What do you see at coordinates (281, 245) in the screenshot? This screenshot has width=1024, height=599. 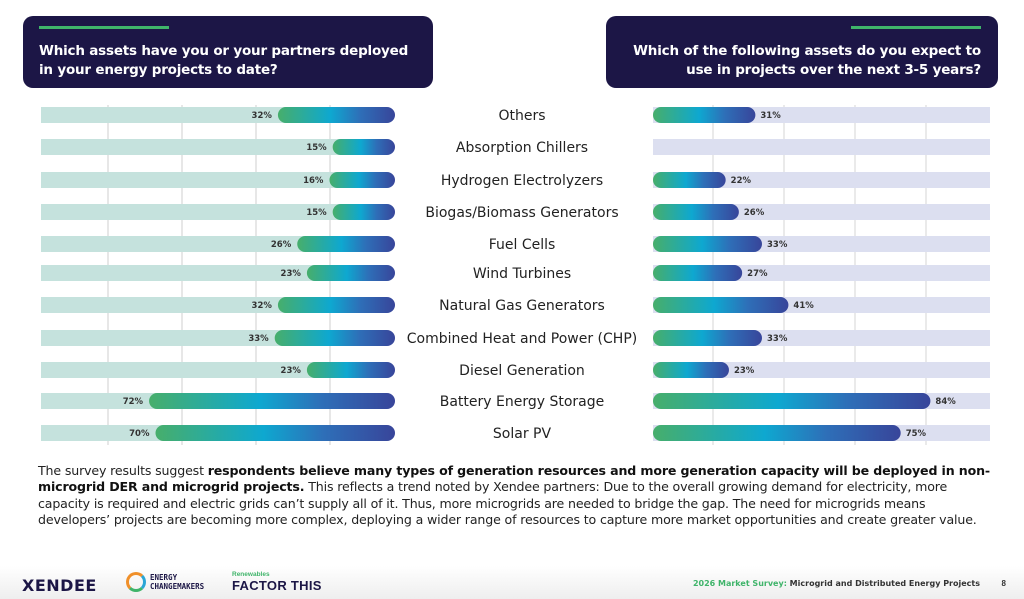 I see `left-value-label: 26%` at bounding box center [281, 245].